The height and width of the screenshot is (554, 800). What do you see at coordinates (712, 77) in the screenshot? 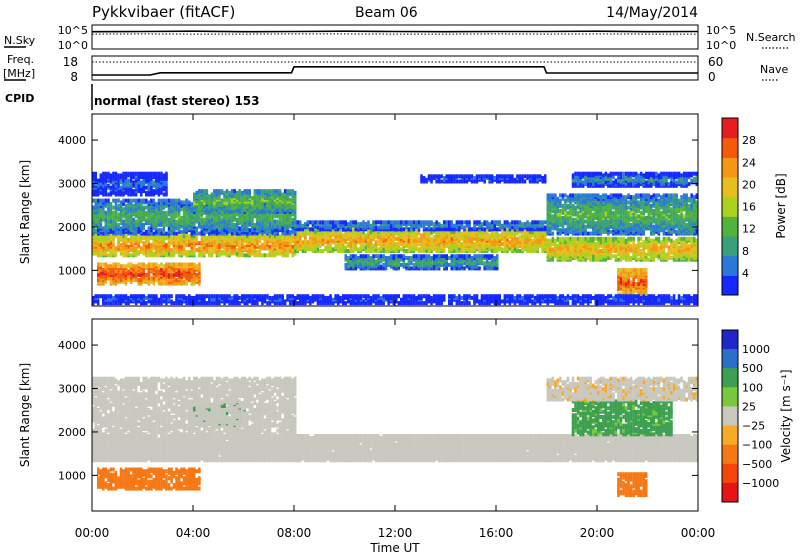
I see `nave-tick-low: 0` at bounding box center [712, 77].